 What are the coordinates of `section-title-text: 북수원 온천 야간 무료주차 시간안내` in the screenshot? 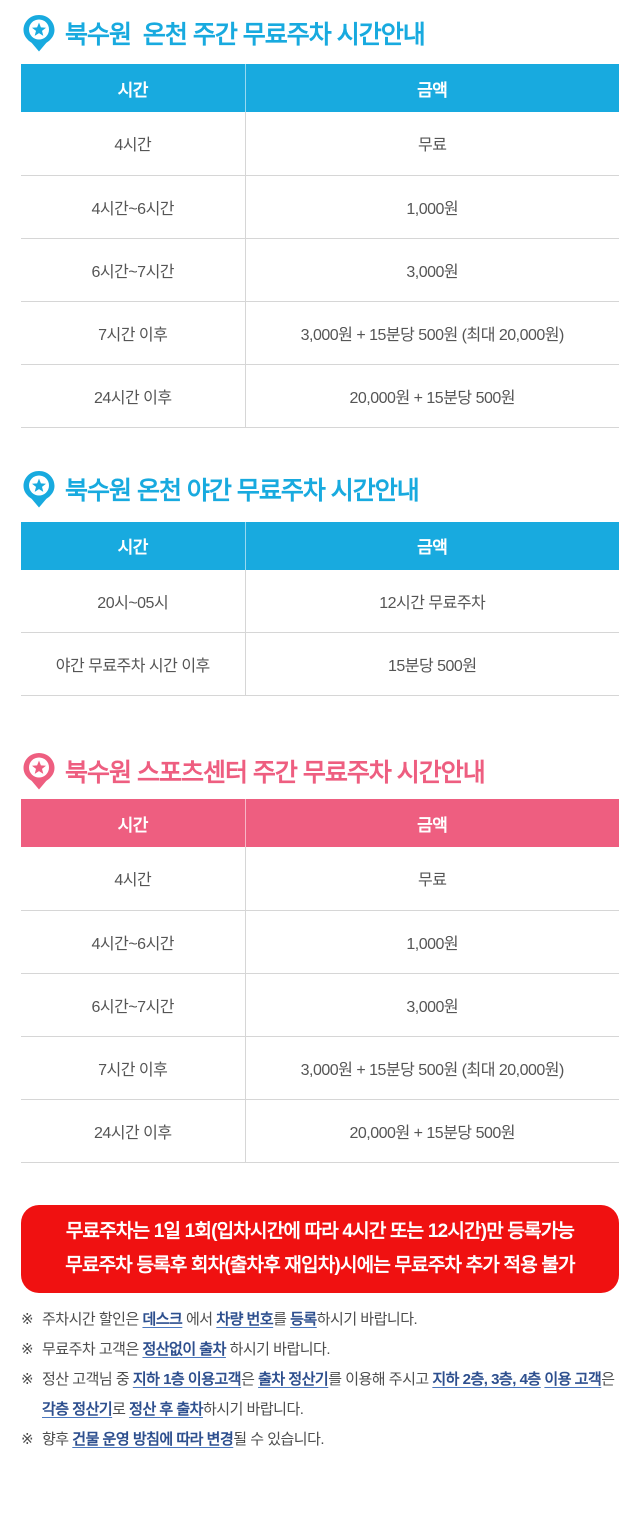 It's located at (242, 490).